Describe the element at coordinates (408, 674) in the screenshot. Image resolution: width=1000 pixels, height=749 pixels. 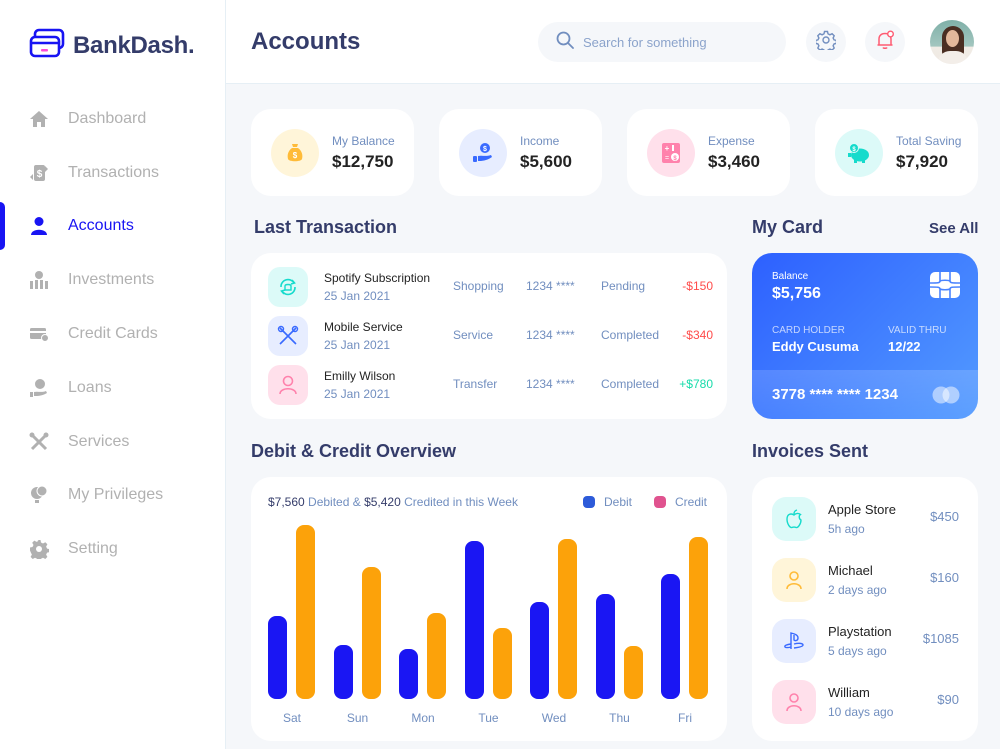
I see `bar-debit-mon` at that location.